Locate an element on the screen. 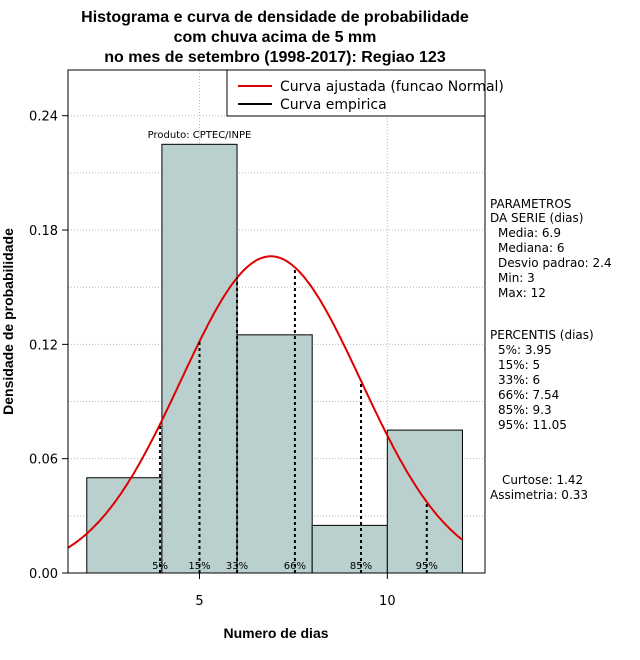  legend-label-fitted: Curva ajustada (funcao Normal) is located at coordinates (392, 87).